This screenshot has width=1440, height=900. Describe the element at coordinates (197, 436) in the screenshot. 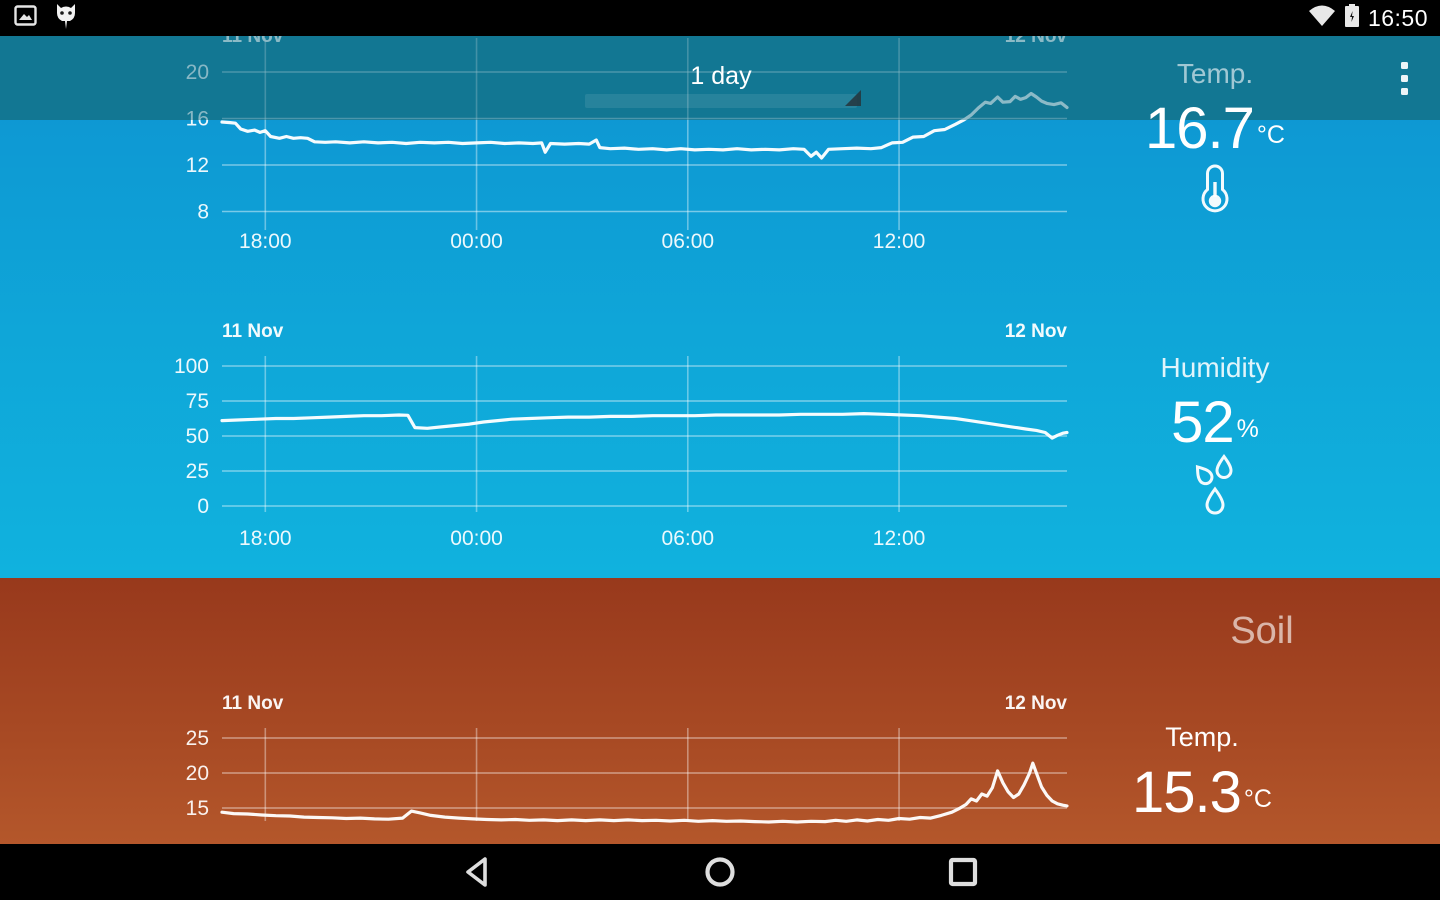

I see `svg-text: 50` at that location.